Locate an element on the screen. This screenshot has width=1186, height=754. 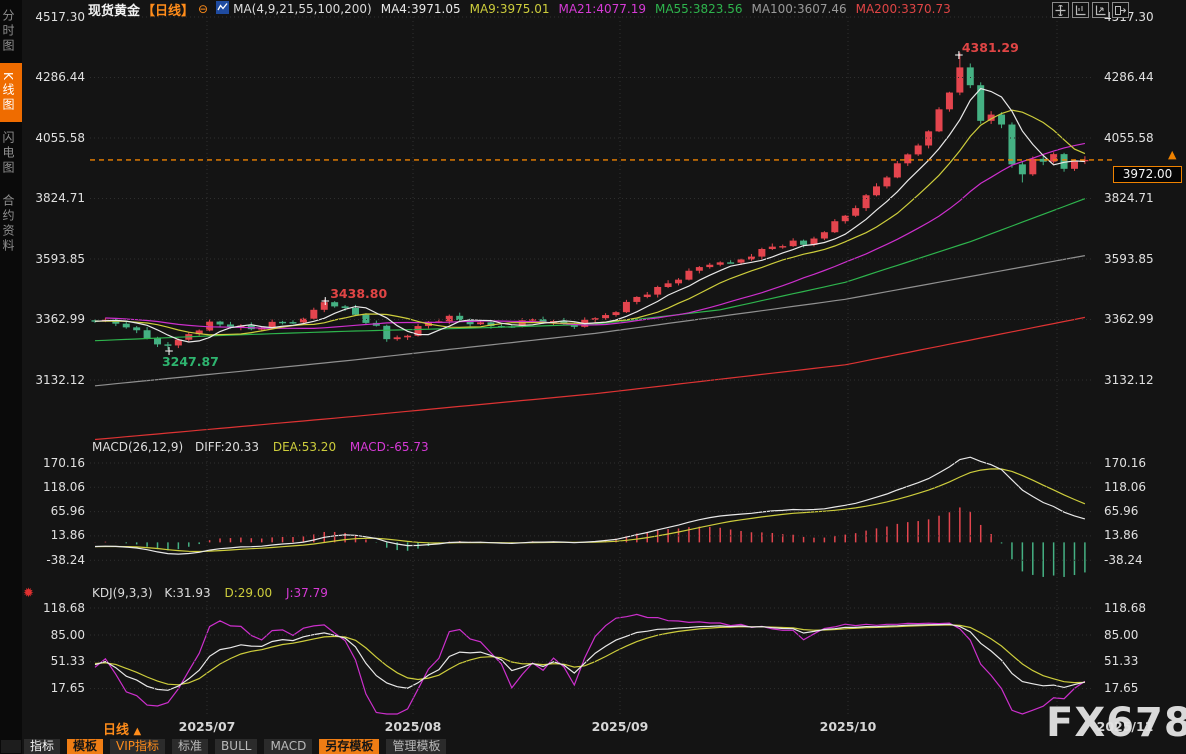
tab-standard: 标准 is located at coordinates (190, 746).